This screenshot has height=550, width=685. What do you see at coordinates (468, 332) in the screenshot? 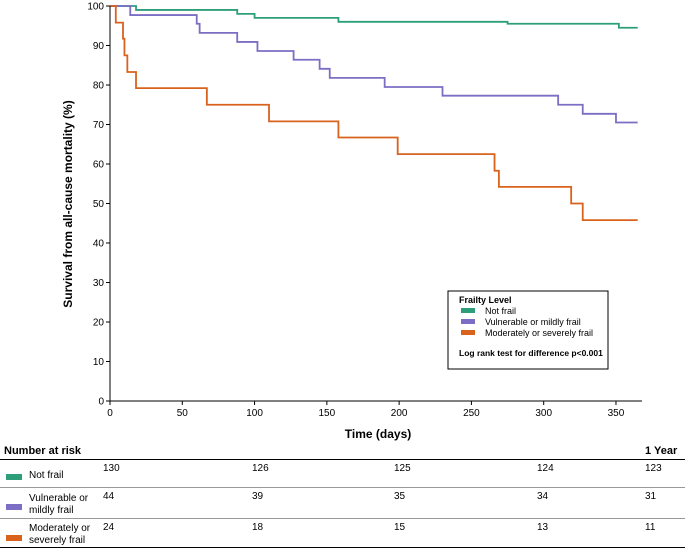
I see `legend-swatch-moderately-frail` at bounding box center [468, 332].